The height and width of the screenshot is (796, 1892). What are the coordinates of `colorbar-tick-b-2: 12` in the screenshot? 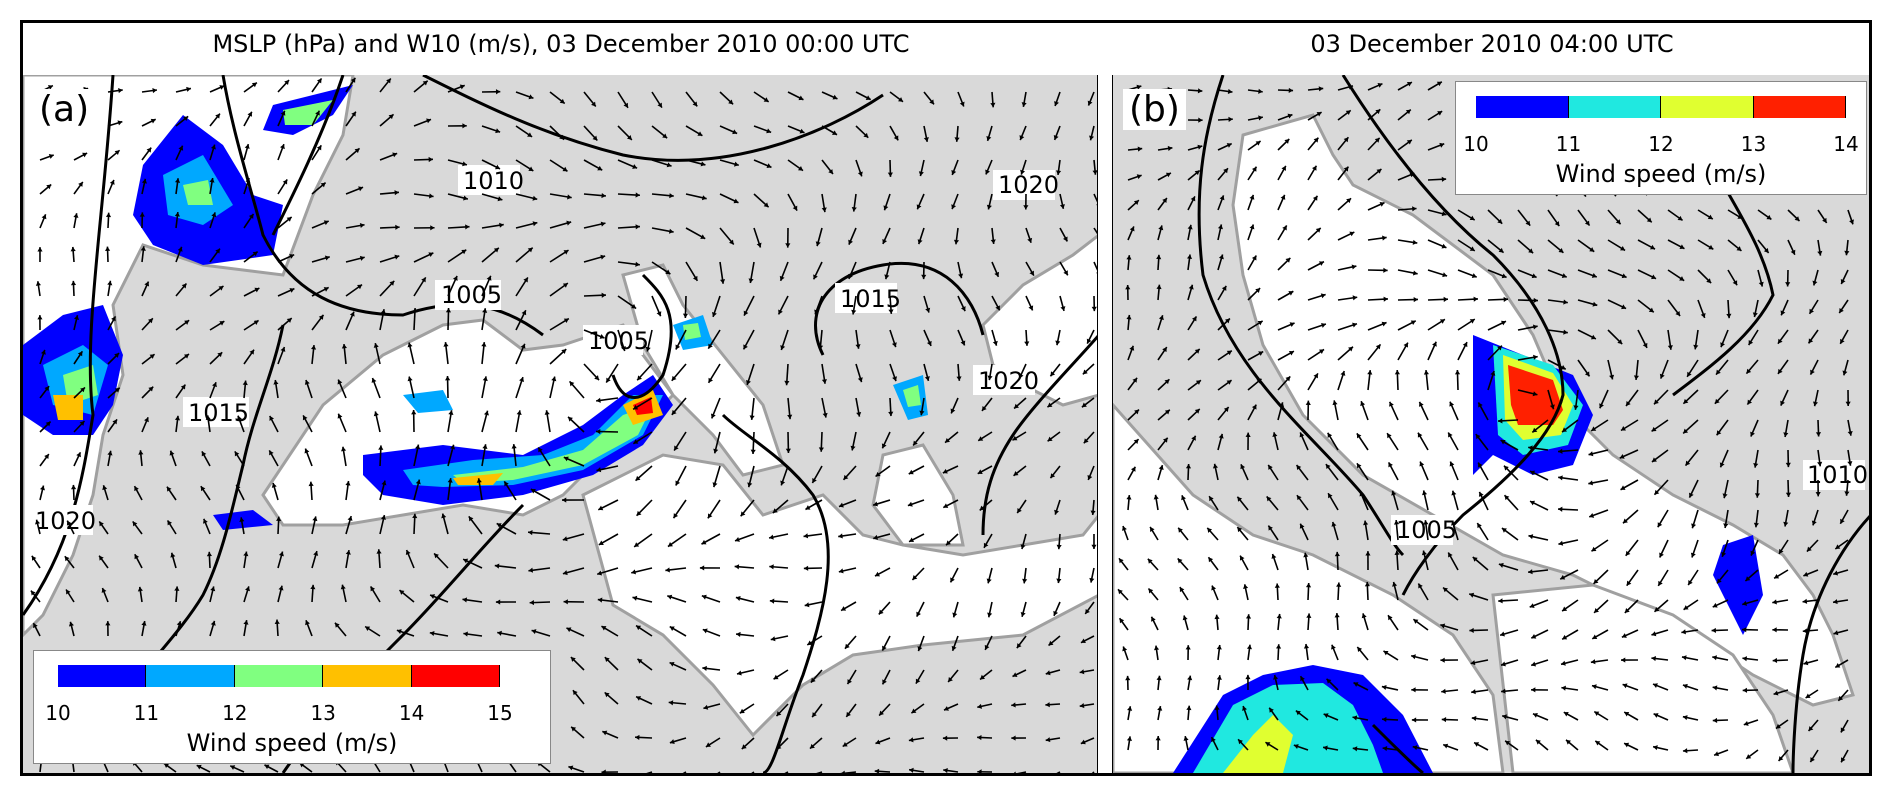 It's located at (1661, 144).